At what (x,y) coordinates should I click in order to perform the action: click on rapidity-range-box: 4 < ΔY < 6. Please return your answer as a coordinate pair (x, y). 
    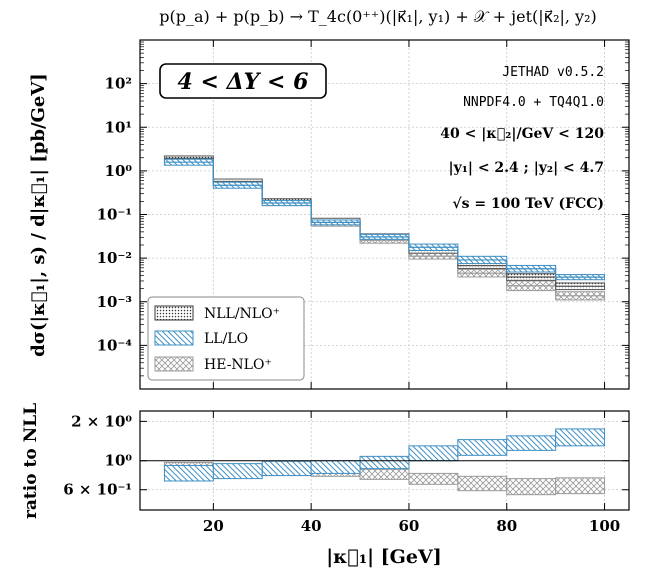
    Looking at the image, I should click on (243, 81).